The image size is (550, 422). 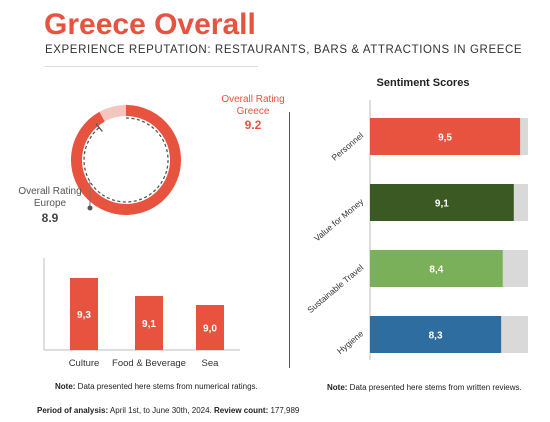 What do you see at coordinates (335, 288) in the screenshot?
I see `category-tick-label: Sustainable Travel` at bounding box center [335, 288].